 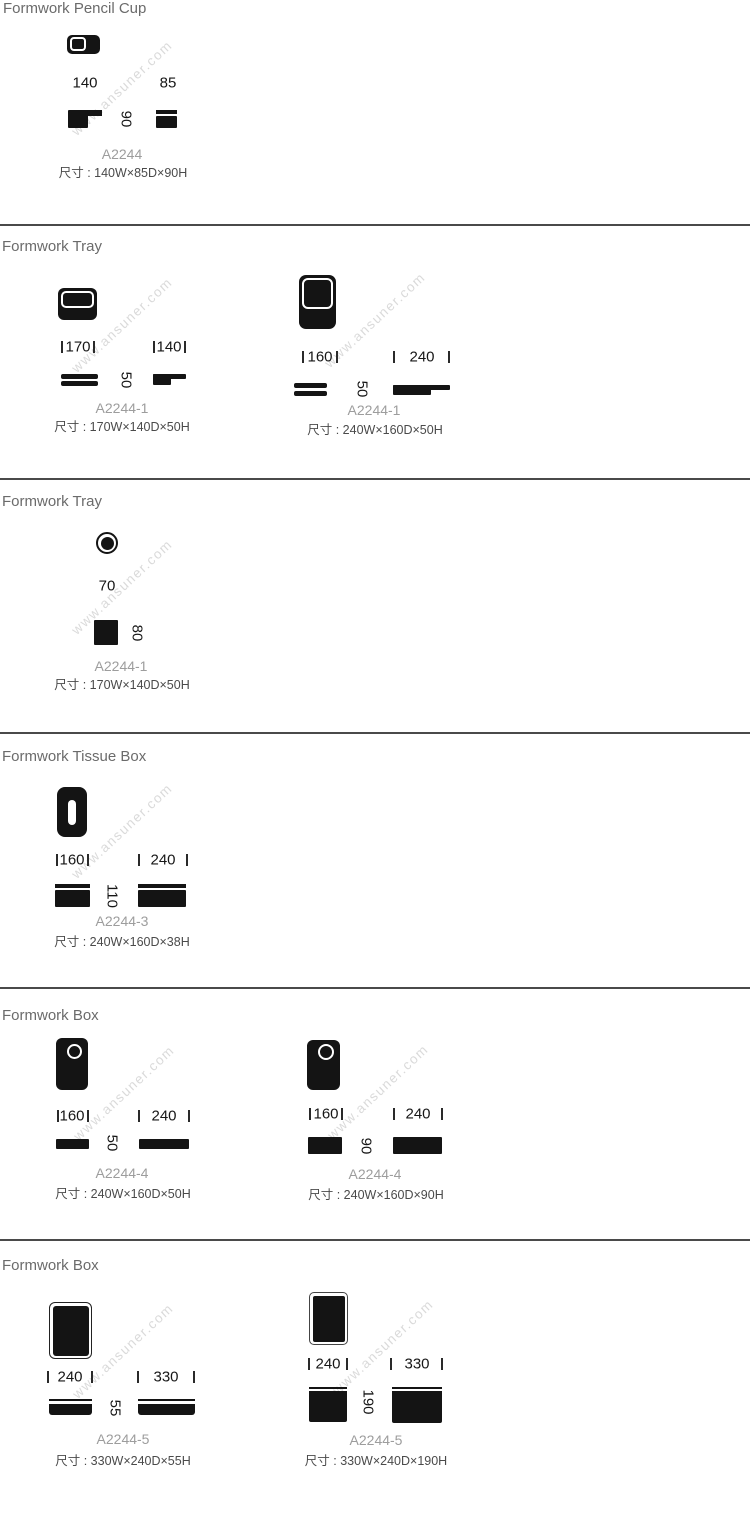 What do you see at coordinates (123, 173) in the screenshot?
I see `size-text: 尺寸 : 140W×85D×90H` at bounding box center [123, 173].